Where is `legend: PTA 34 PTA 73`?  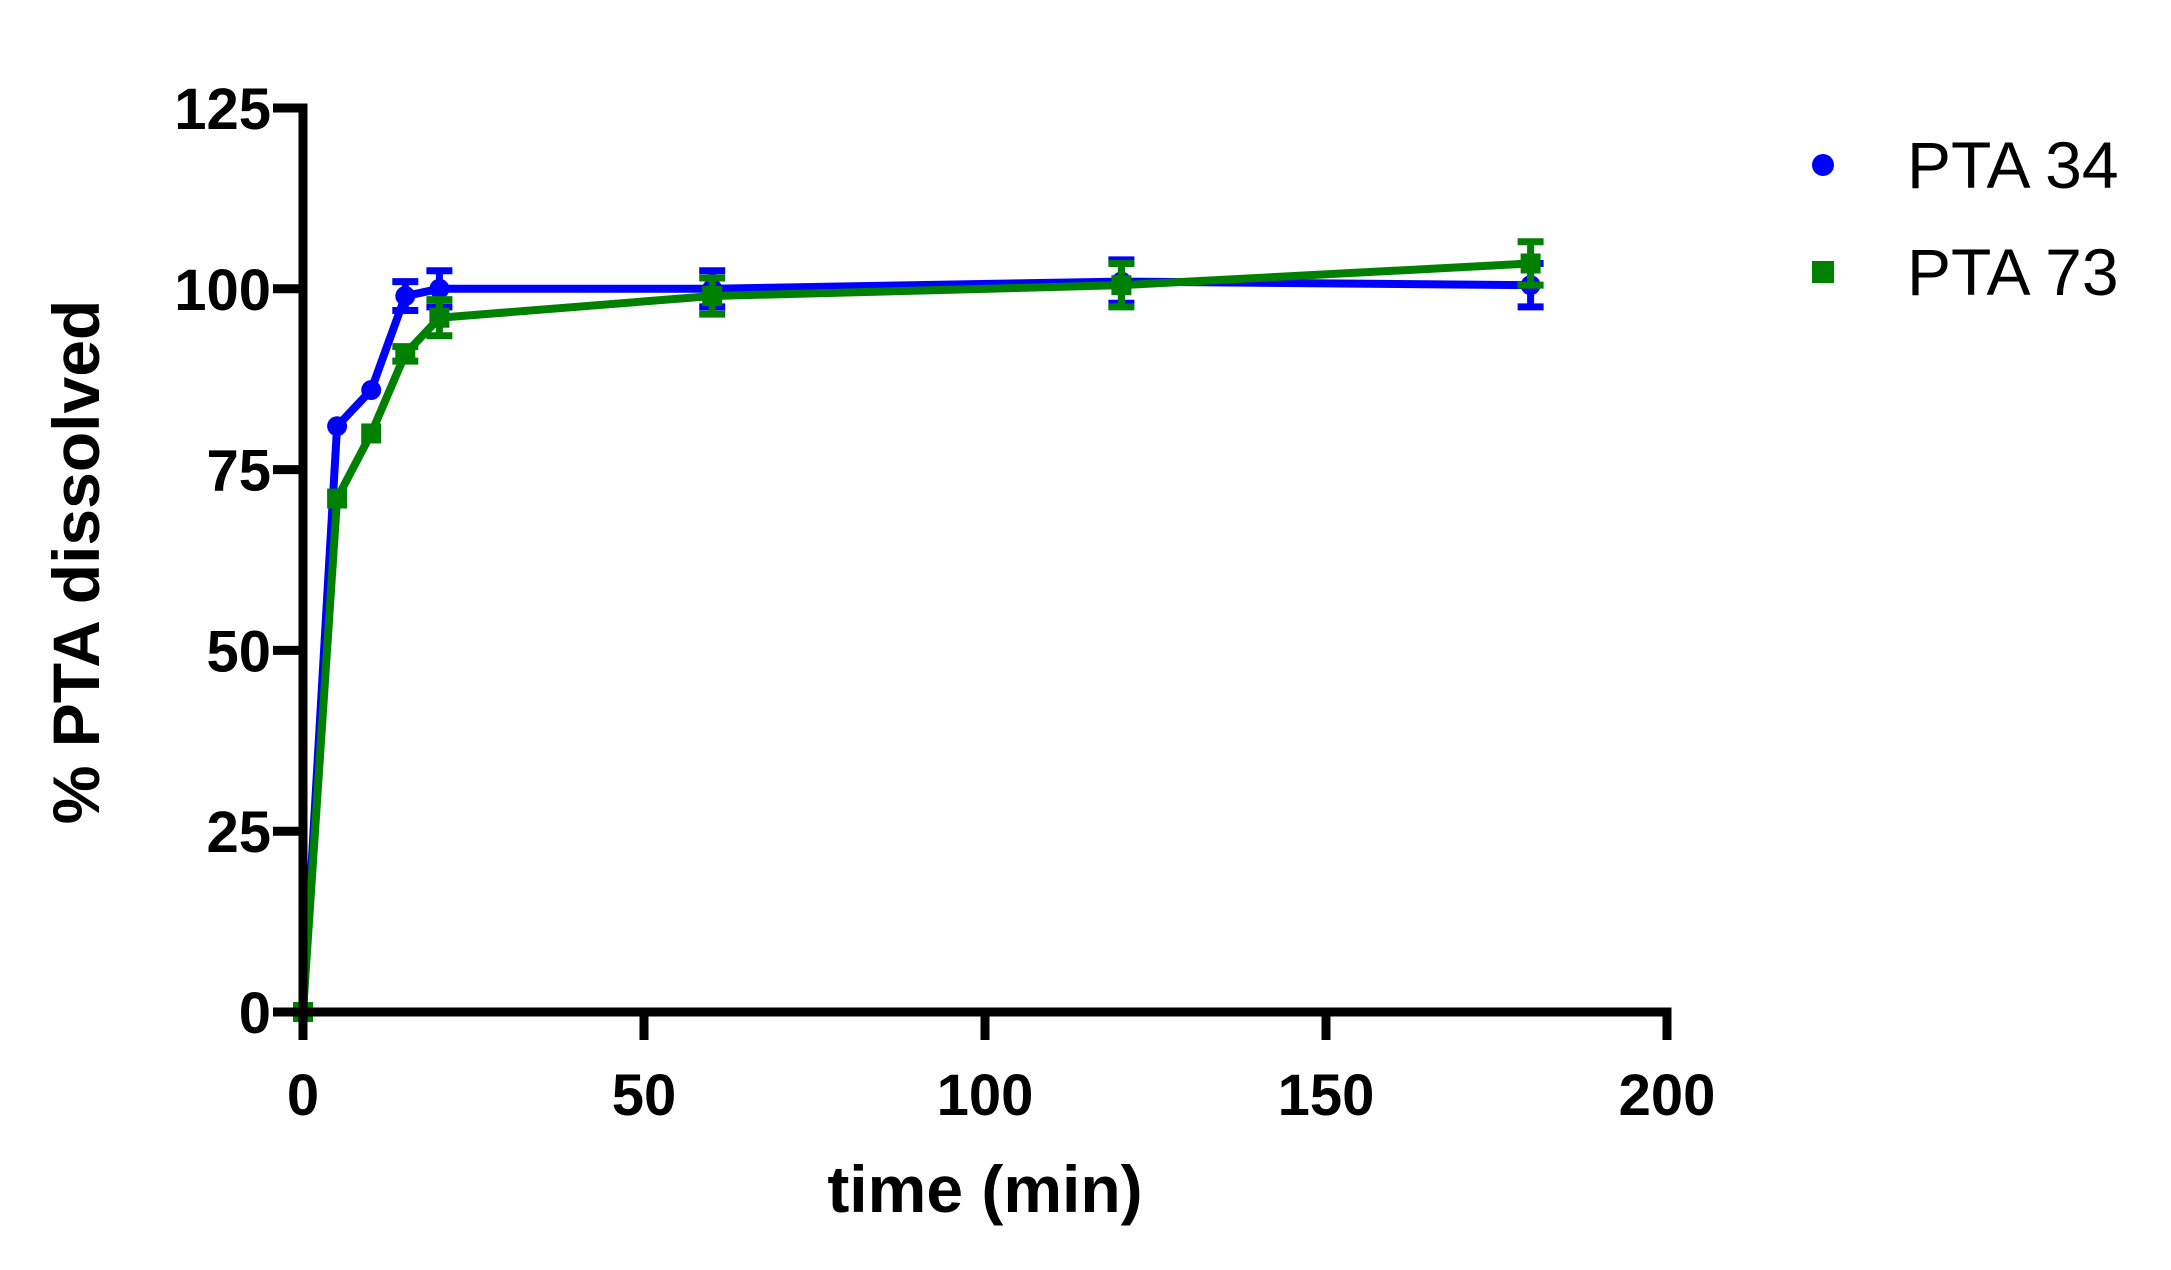 legend: PTA 34 PTA 73 is located at coordinates (1965, 218).